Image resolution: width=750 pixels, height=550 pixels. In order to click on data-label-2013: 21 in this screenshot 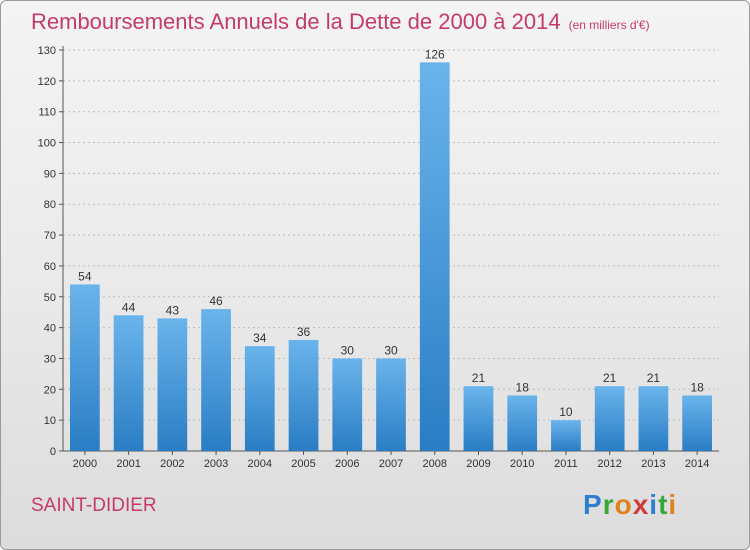, I will do `click(654, 378)`.